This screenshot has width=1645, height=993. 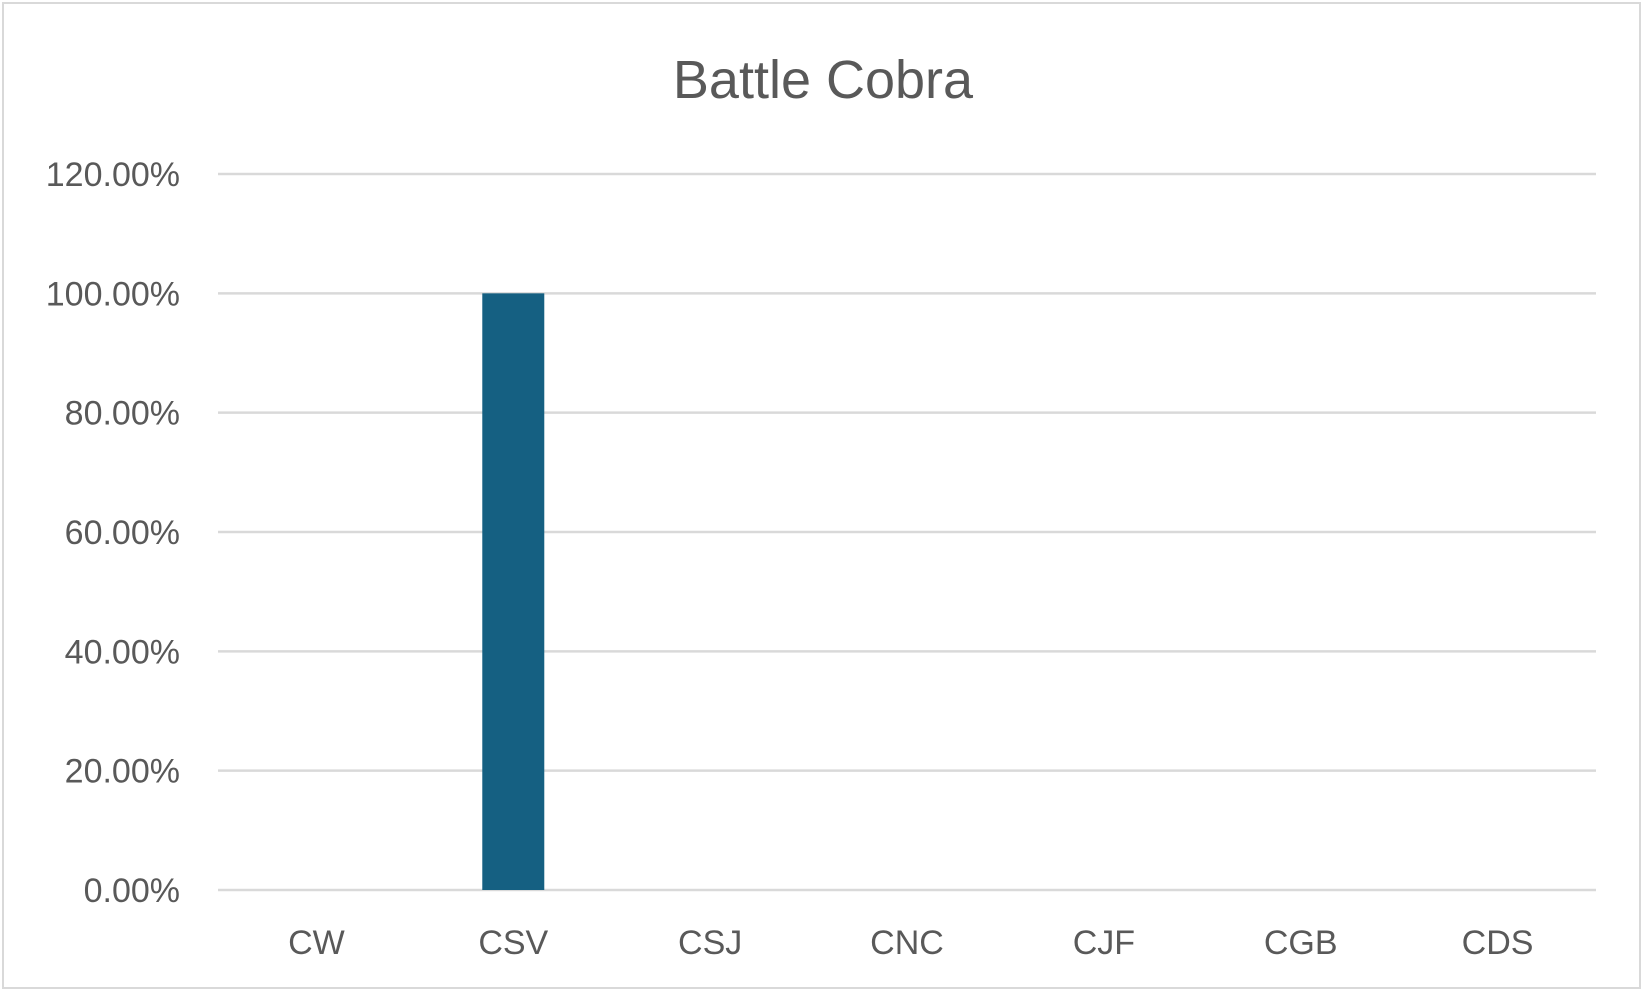 What do you see at coordinates (122, 533) in the screenshot?
I see `y-tick-label: 60.00%` at bounding box center [122, 533].